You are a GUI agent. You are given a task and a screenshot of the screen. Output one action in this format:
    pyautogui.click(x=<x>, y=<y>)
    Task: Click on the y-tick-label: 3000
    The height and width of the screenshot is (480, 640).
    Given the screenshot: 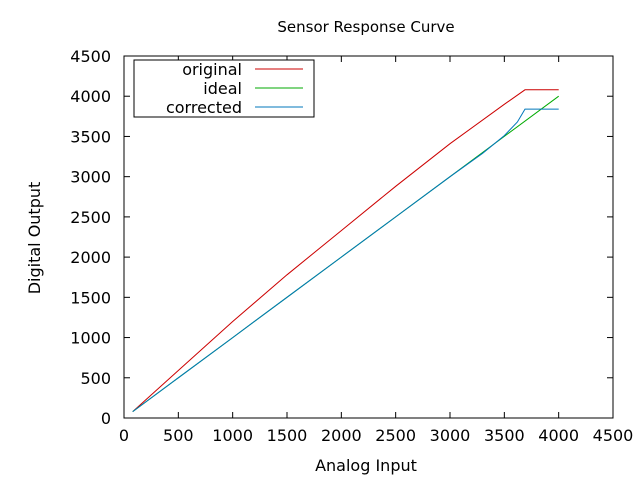 What is the action you would take?
    pyautogui.click(x=90, y=177)
    